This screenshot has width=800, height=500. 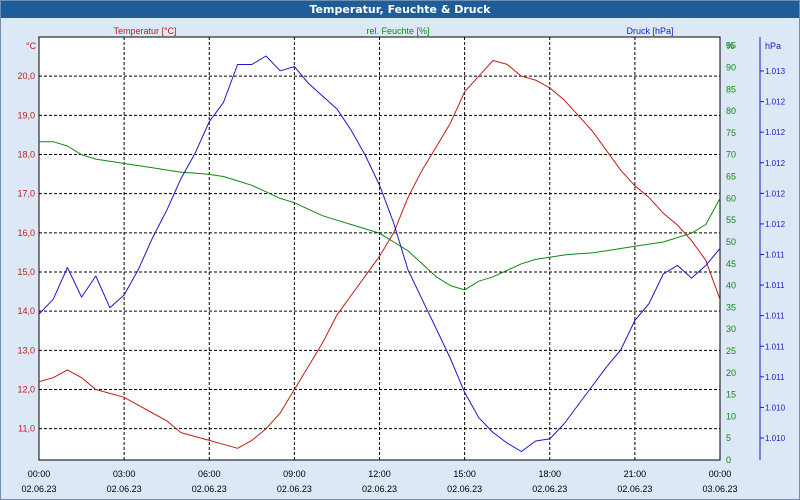 What do you see at coordinates (26, 311) in the screenshot?
I see `y-tick-temperature: 14,0` at bounding box center [26, 311].